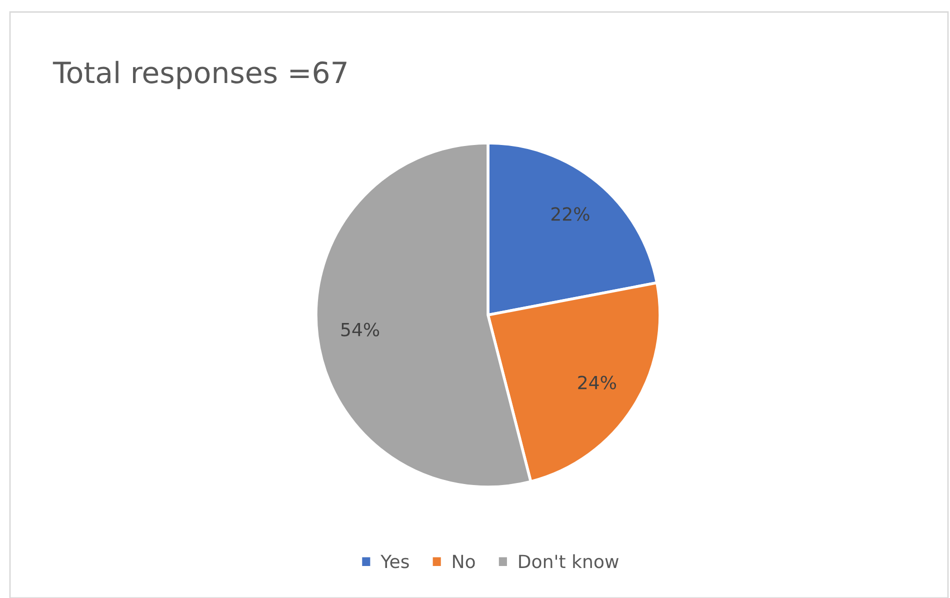 This screenshot has height=598, width=950. I want to click on data-label: 22%, so click(570, 214).